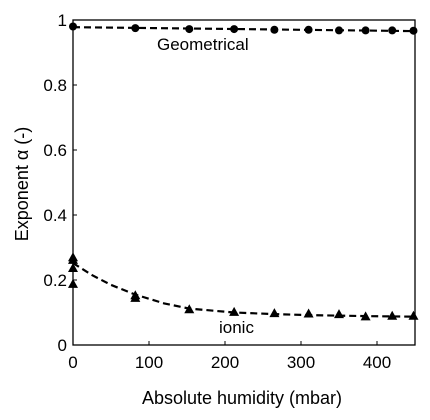  What do you see at coordinates (55, 280) in the screenshot?
I see `y-tick-label: 0.2` at bounding box center [55, 280].